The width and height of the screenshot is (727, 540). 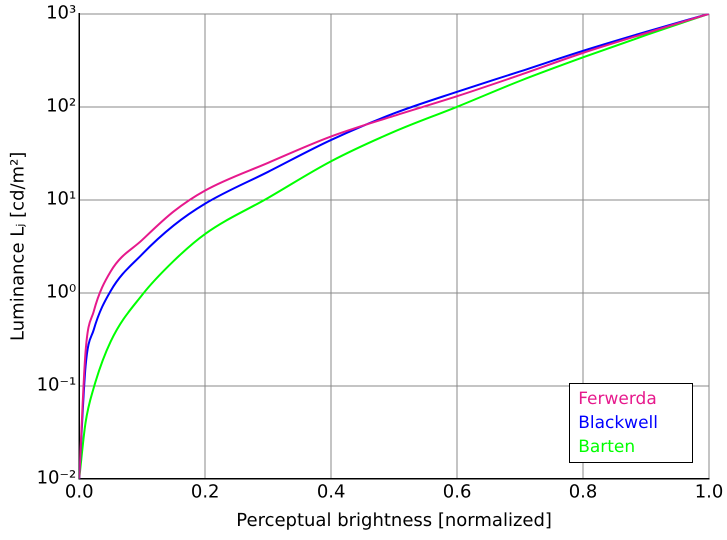 What do you see at coordinates (61, 199) in the screenshot?
I see `y-tick-label: 10¹` at bounding box center [61, 199].